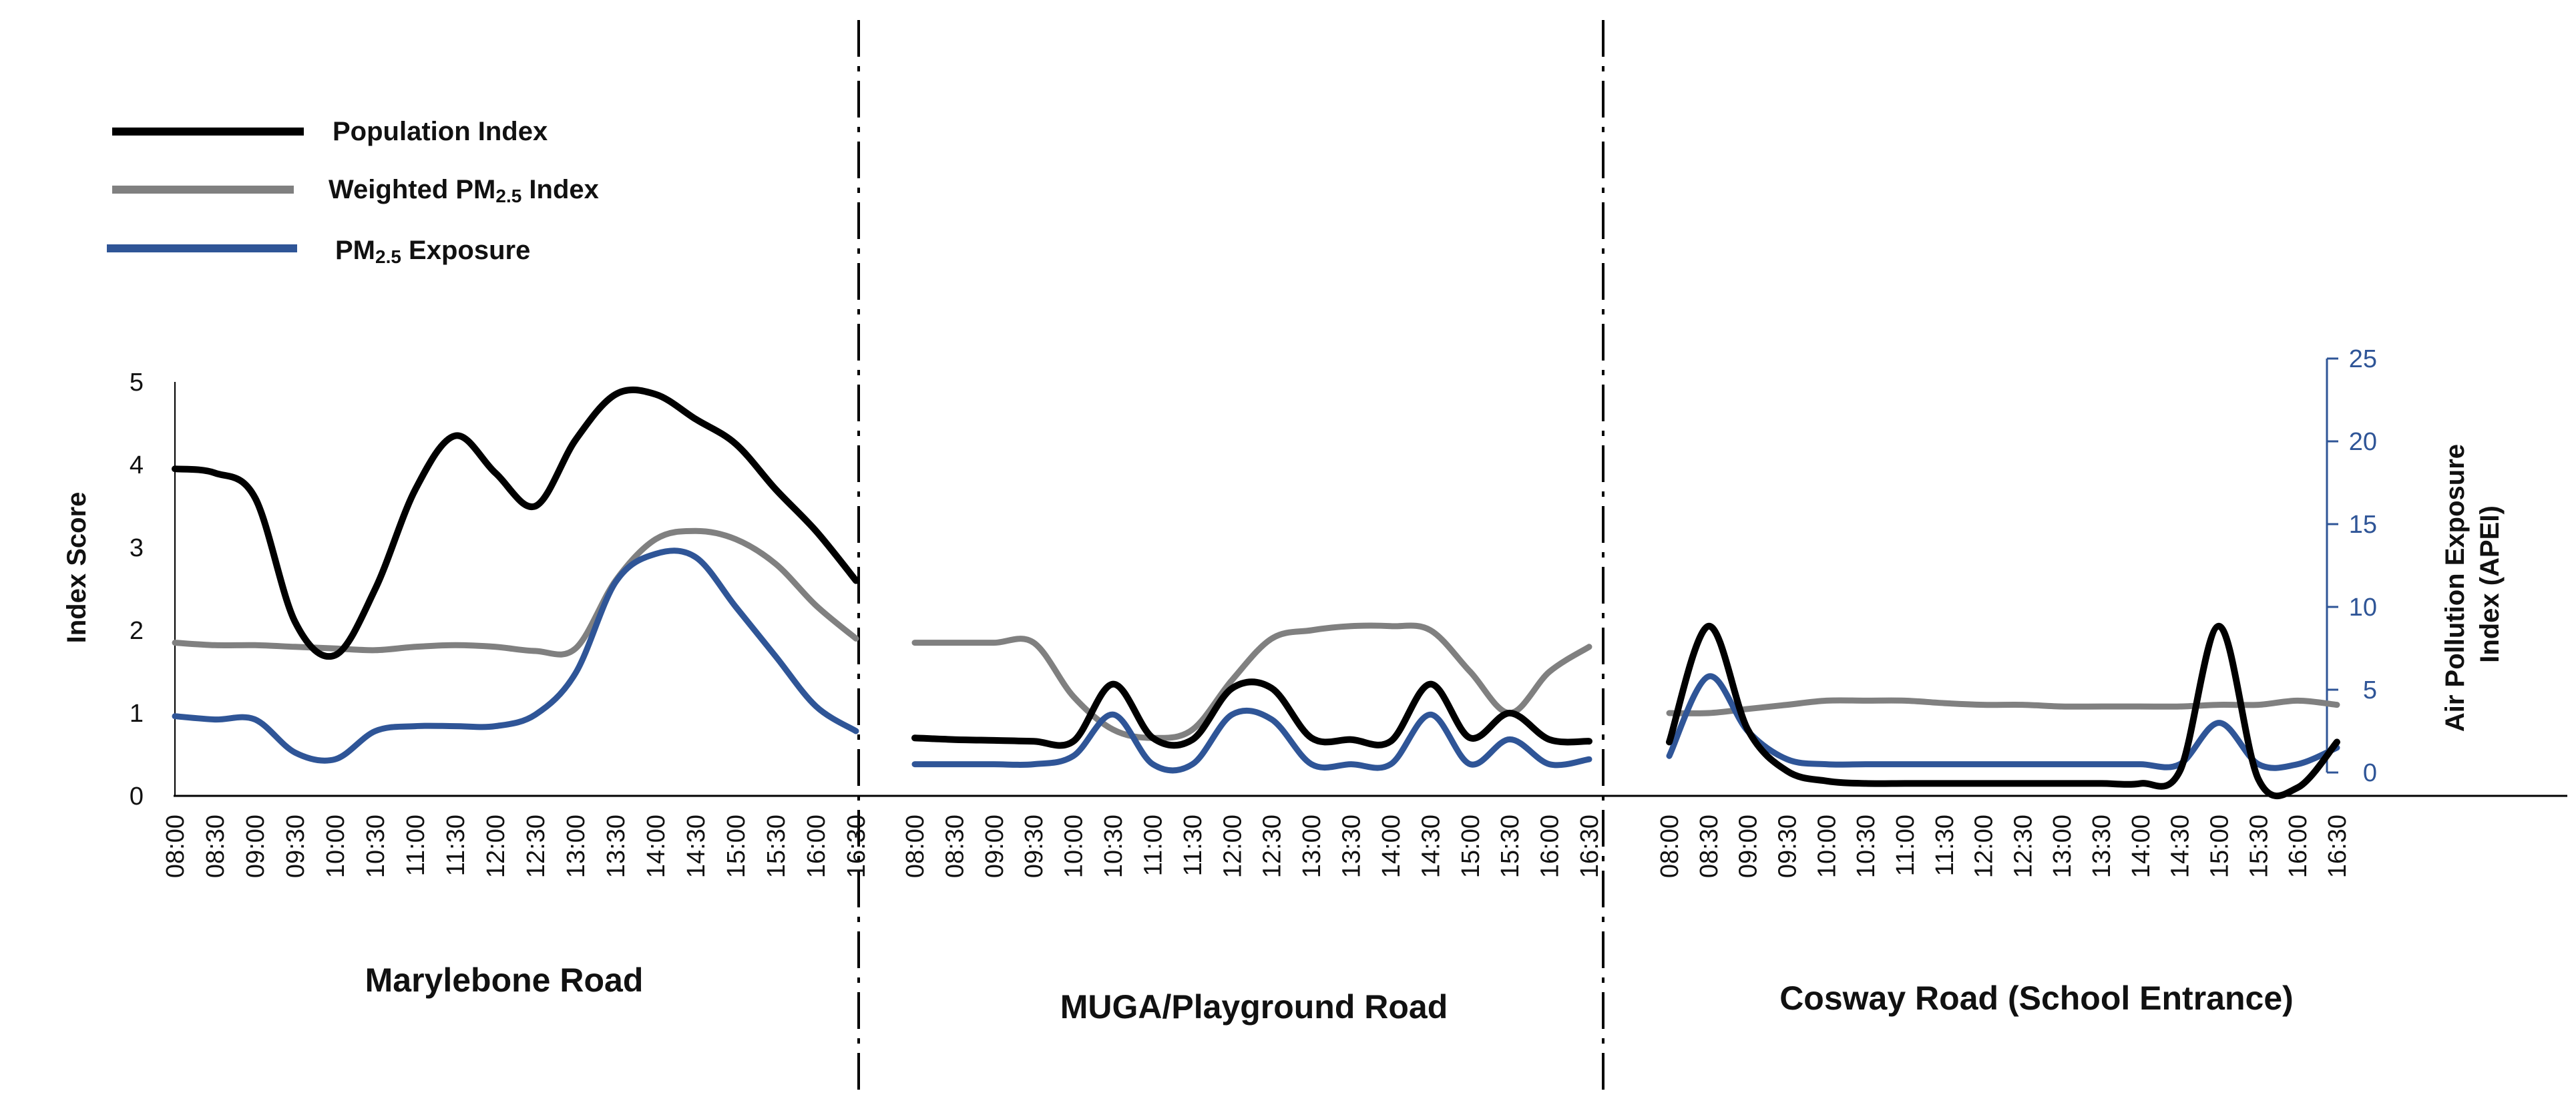  I want to click on legend-label-weighted-pm25-index: Weighted PM2.5 Index, so click(464, 190).